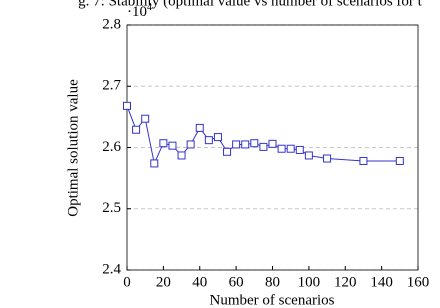  Describe the element at coordinates (309, 282) in the screenshot. I see `x-tick-label: 100` at that location.